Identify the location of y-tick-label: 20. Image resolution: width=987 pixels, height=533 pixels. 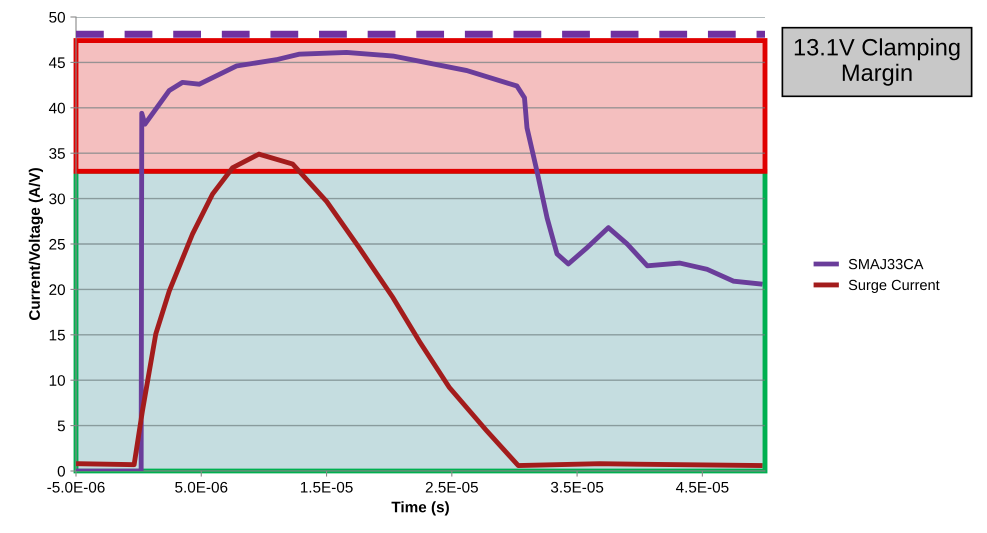
(57, 290).